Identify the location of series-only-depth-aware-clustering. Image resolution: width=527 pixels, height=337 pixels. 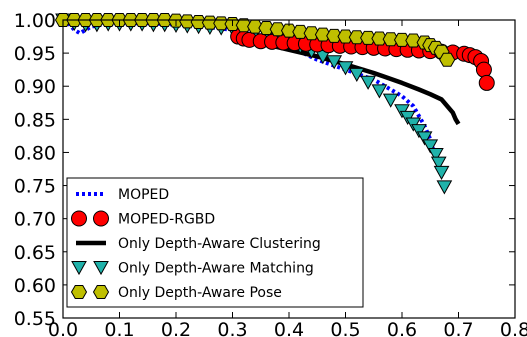
(360, 83).